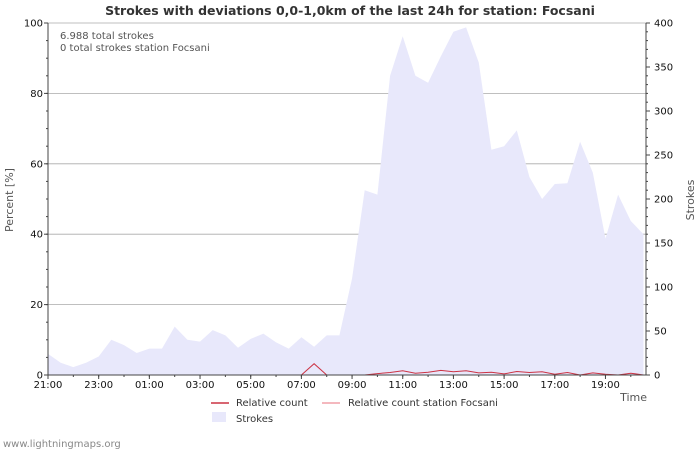 This screenshot has height=450, width=700. What do you see at coordinates (36, 305) in the screenshot?
I see `y-left-tick-label: 20` at bounding box center [36, 305].